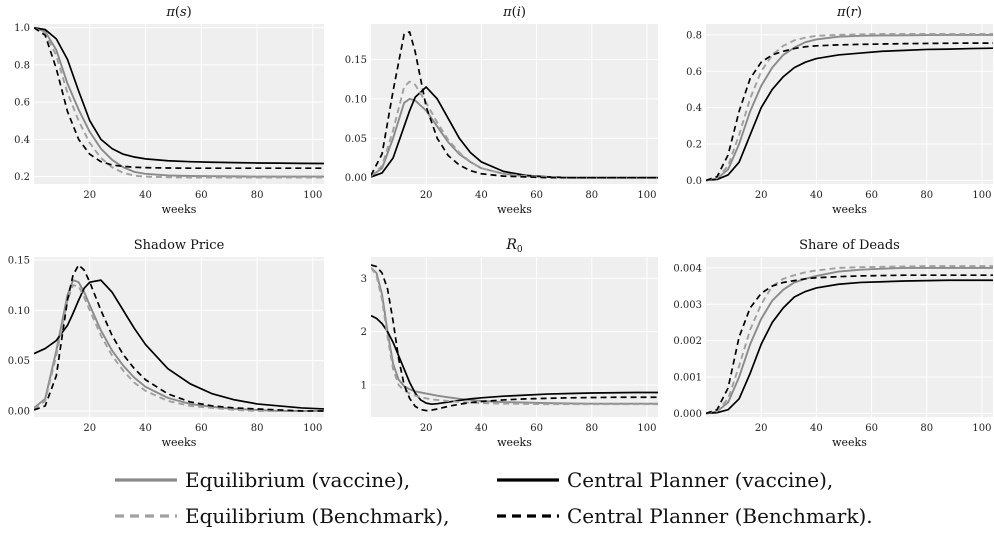 The image size is (994, 537). Describe the element at coordinates (849, 245) in the screenshot. I see `subplot-title: Share of Deads` at that location.